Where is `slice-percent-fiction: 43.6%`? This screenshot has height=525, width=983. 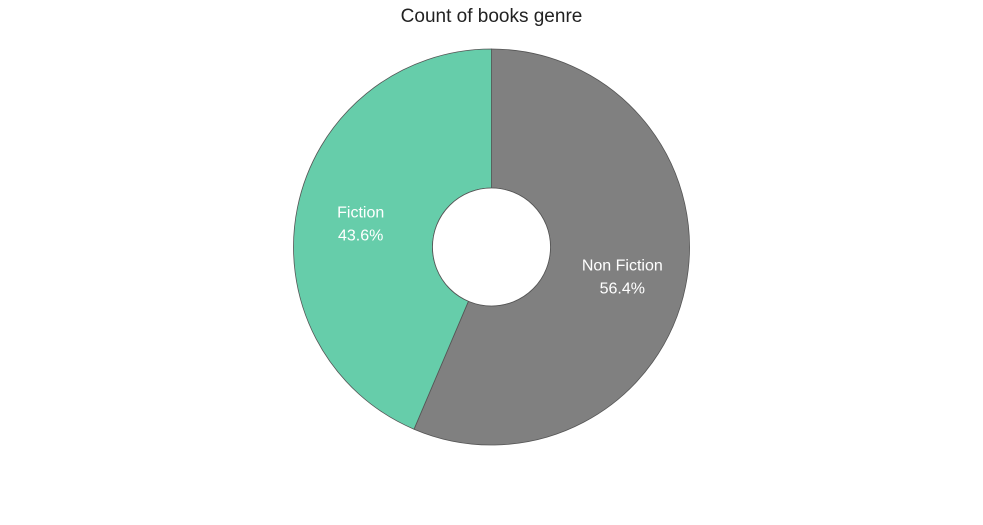 slice-percent-fiction: 43.6% is located at coordinates (360, 235).